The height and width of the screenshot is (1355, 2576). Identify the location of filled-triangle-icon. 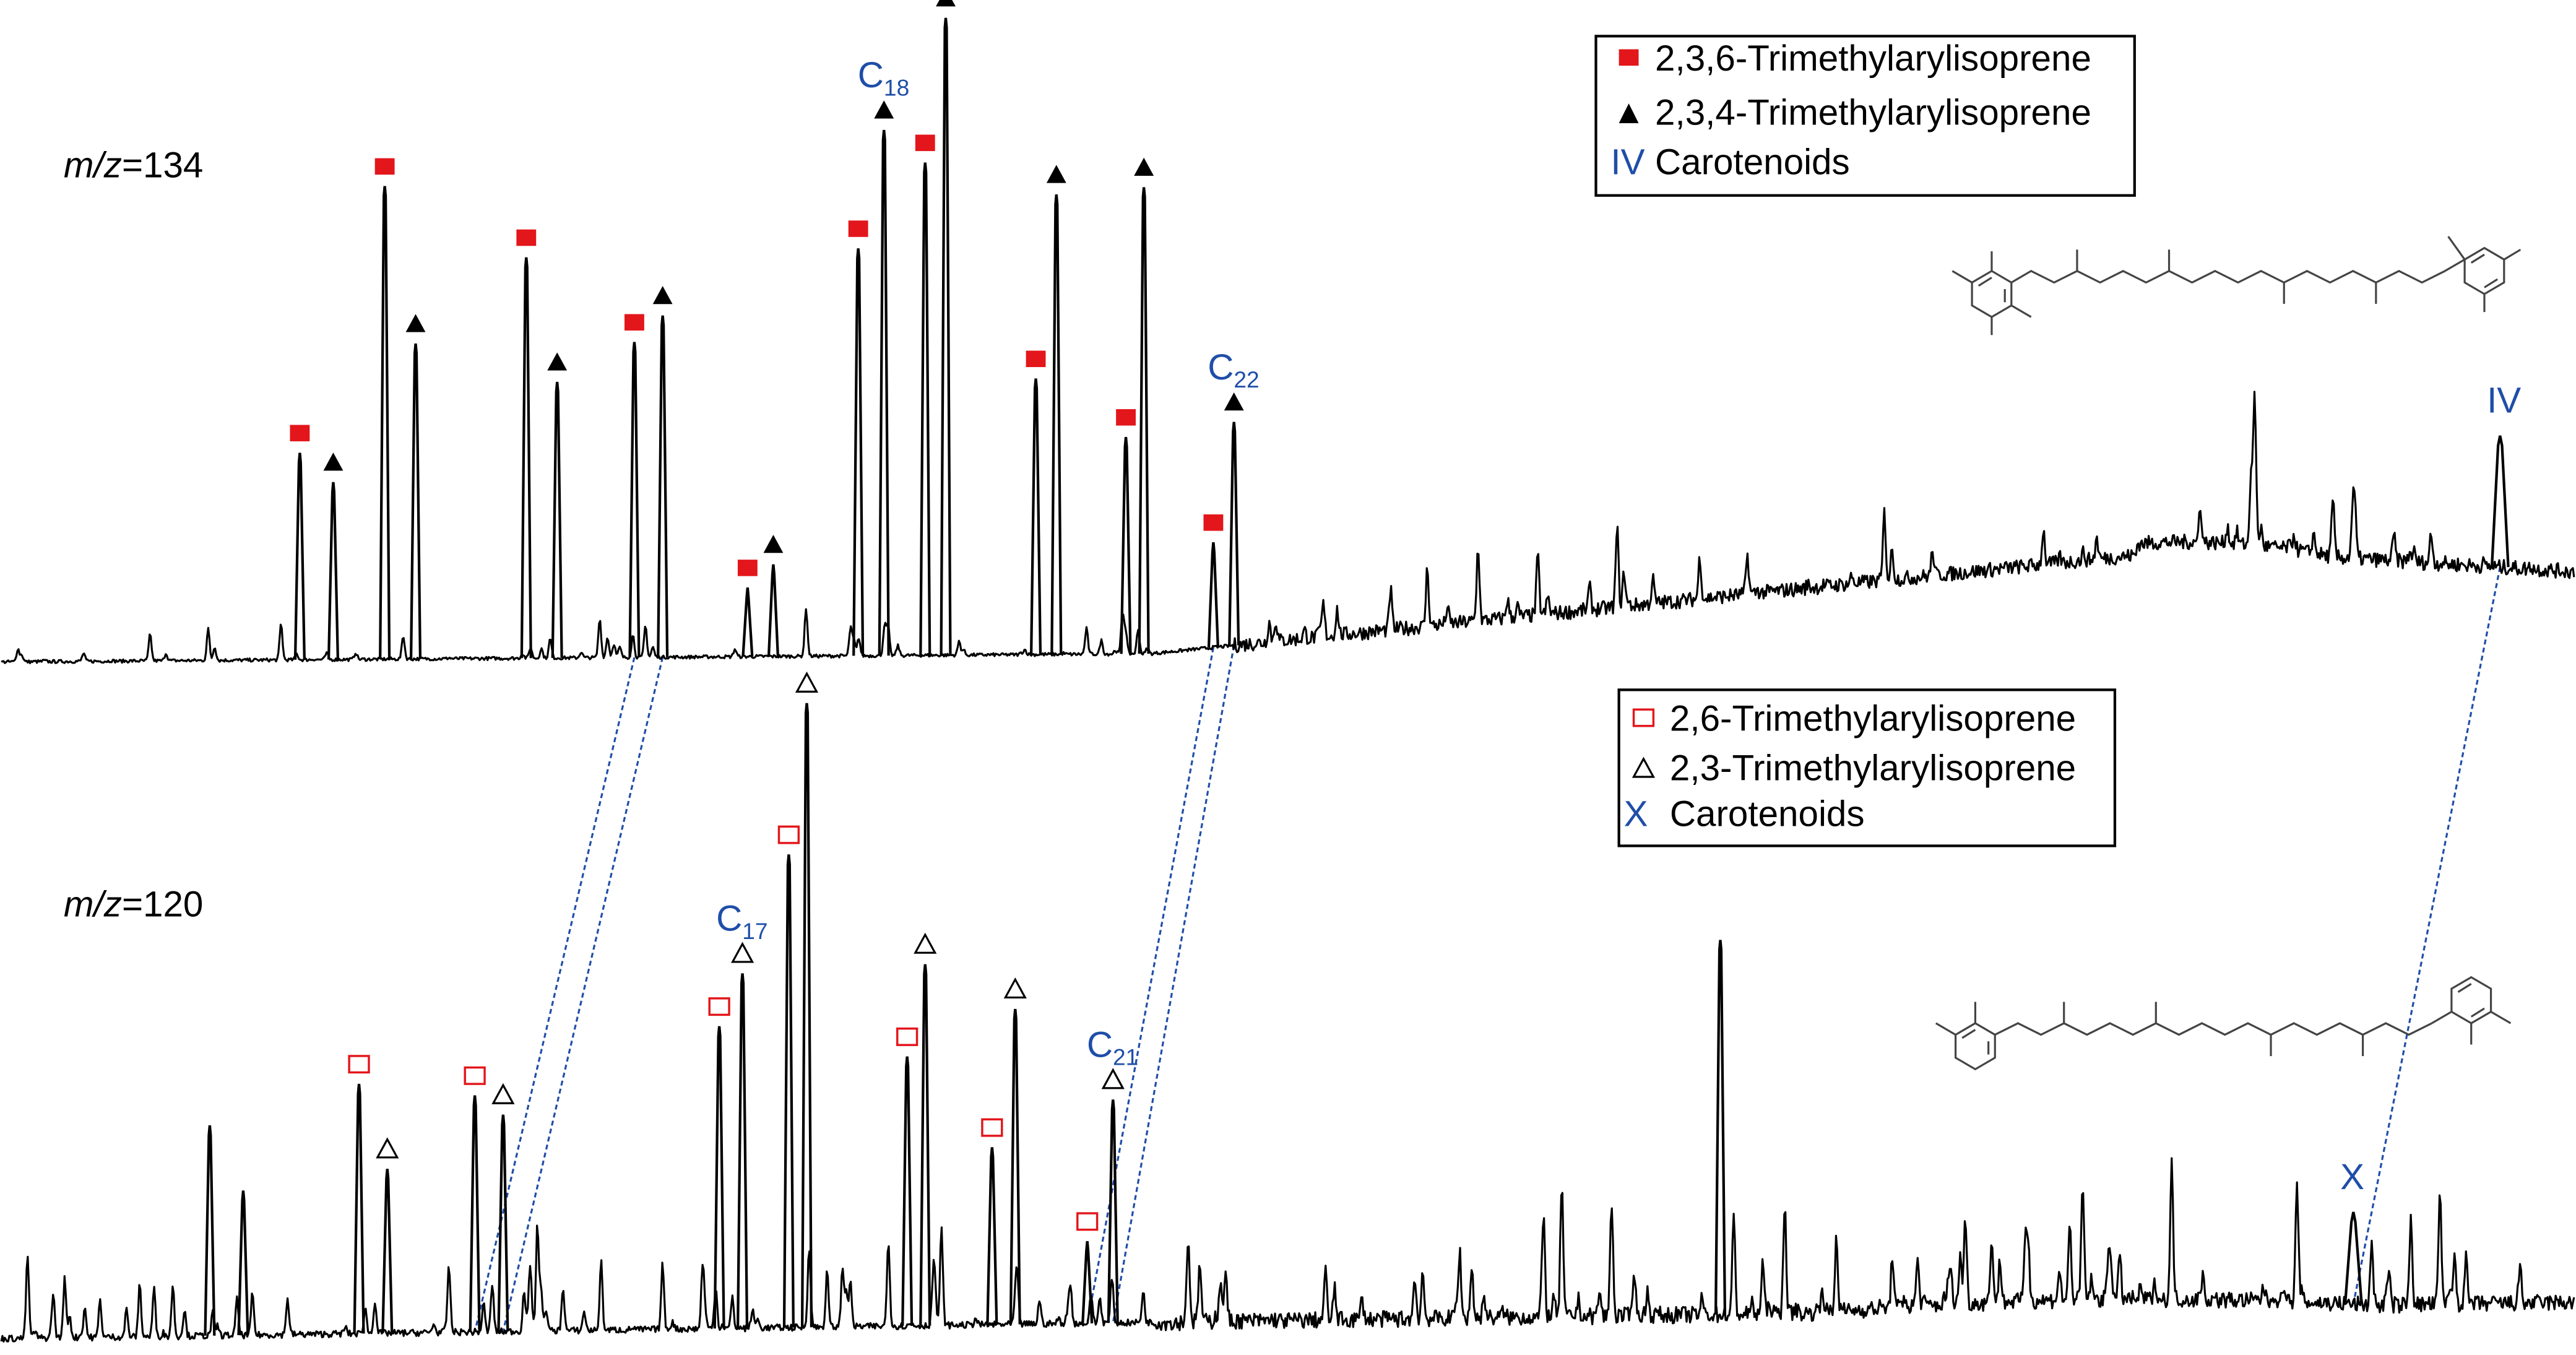
(1629, 113).